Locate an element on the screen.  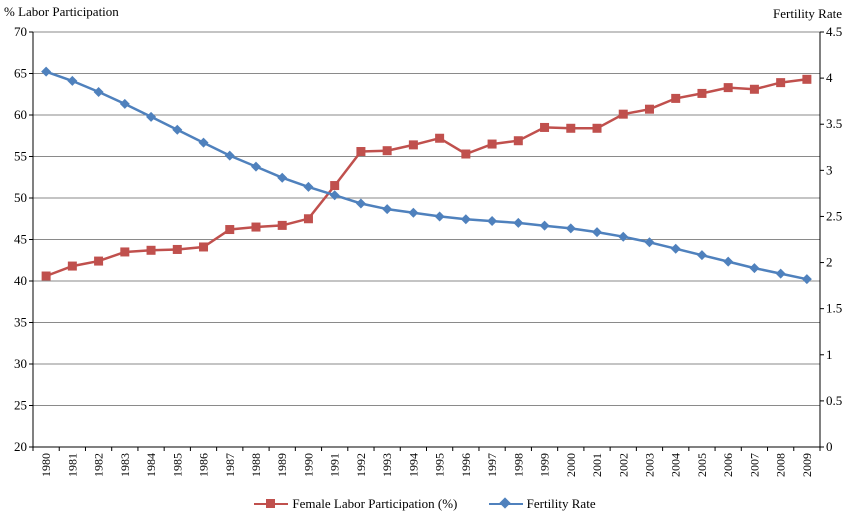
x-tick-label: 2006 is located at coordinates (728, 465).